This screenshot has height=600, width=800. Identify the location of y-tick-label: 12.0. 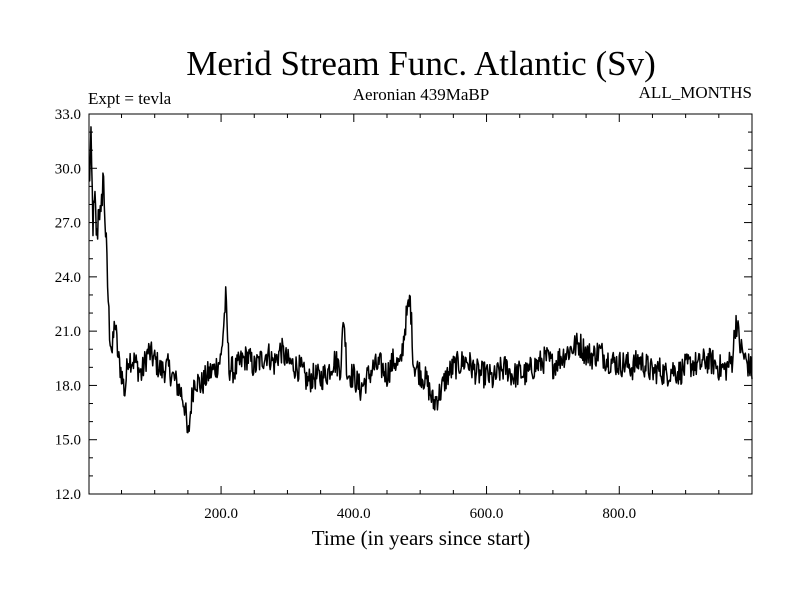
(68, 495).